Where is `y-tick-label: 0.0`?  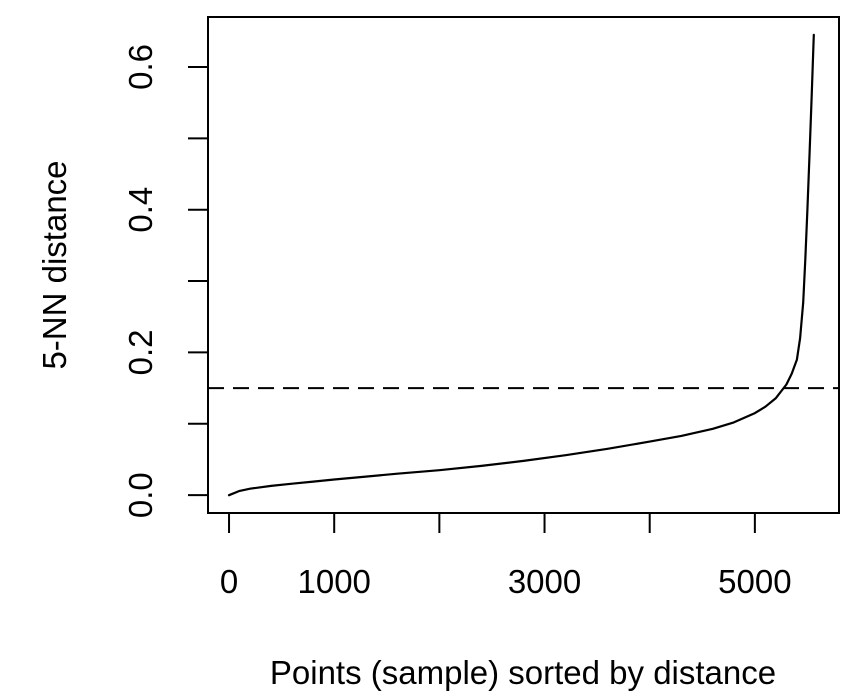
y-tick-label: 0.0 is located at coordinates (140, 495).